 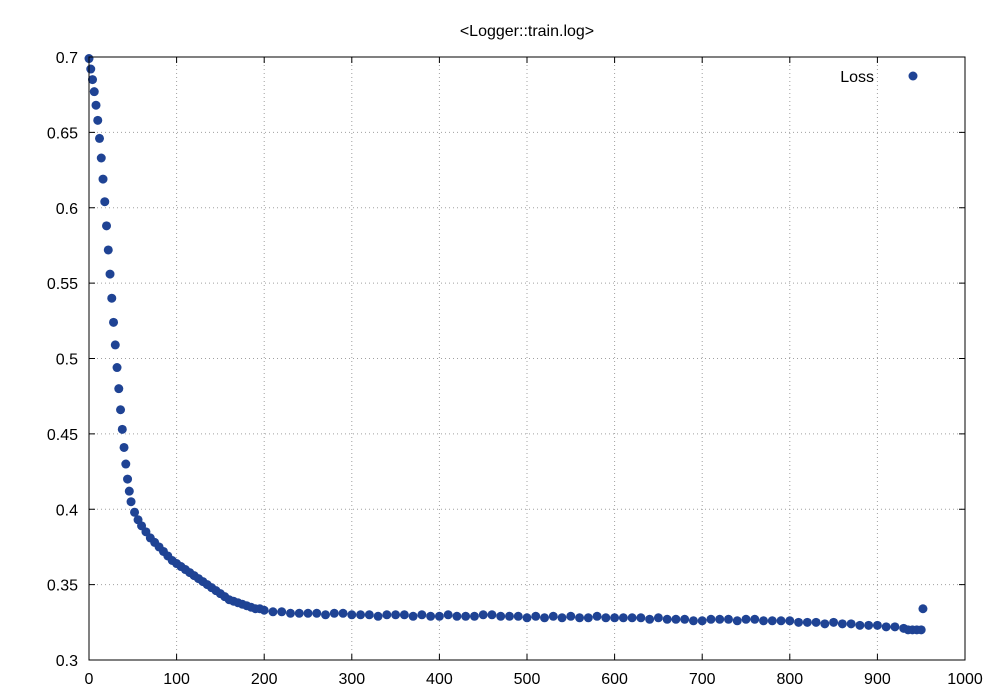 I want to click on x-tick-label: 600, so click(x=614, y=679).